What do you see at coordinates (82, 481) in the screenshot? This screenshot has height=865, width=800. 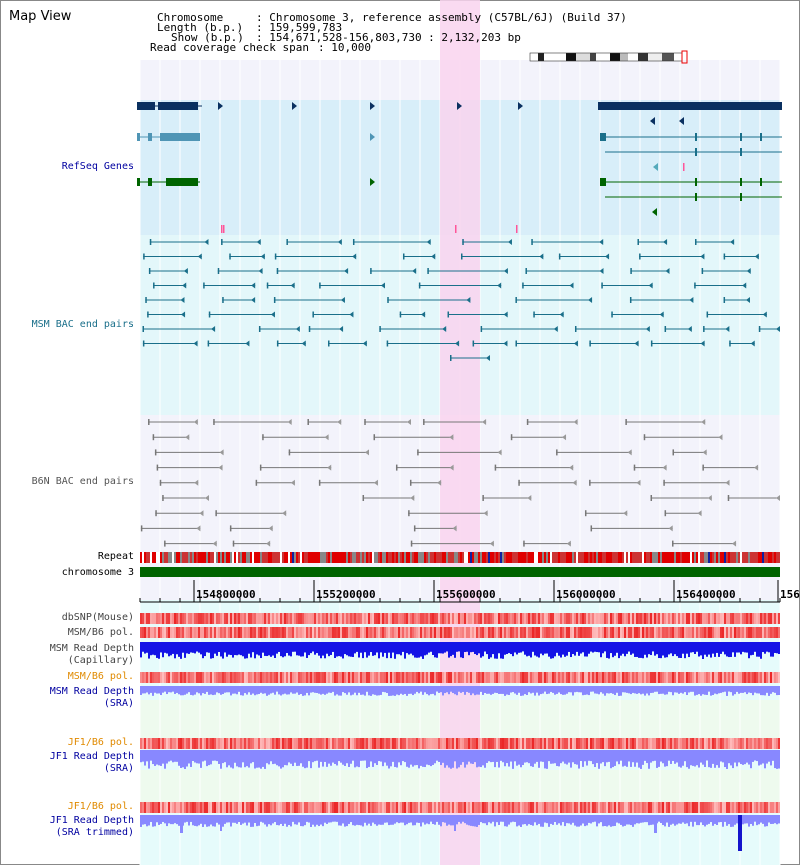 I see `track-label-b6n-bac: B6N BAC end pairs` at bounding box center [82, 481].